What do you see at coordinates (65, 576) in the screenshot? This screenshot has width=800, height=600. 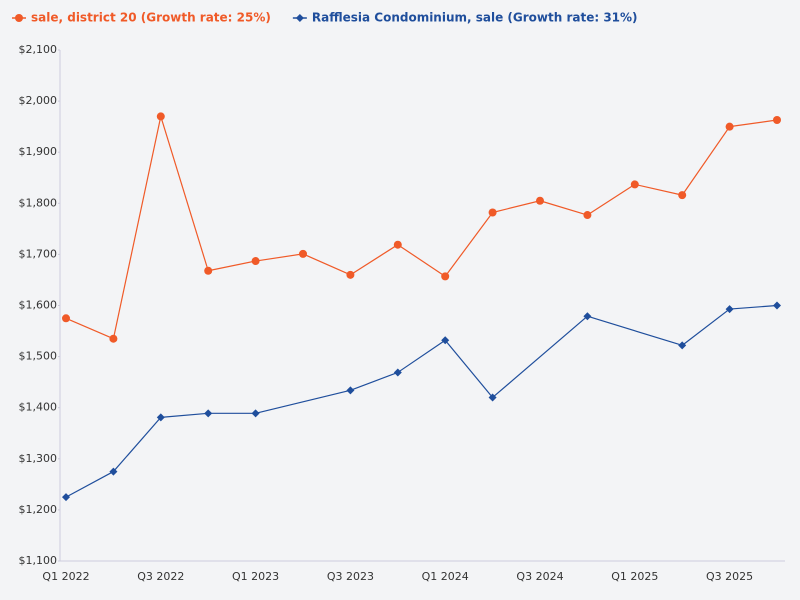 I see `x-tick-label: Q1 2022` at bounding box center [65, 576].